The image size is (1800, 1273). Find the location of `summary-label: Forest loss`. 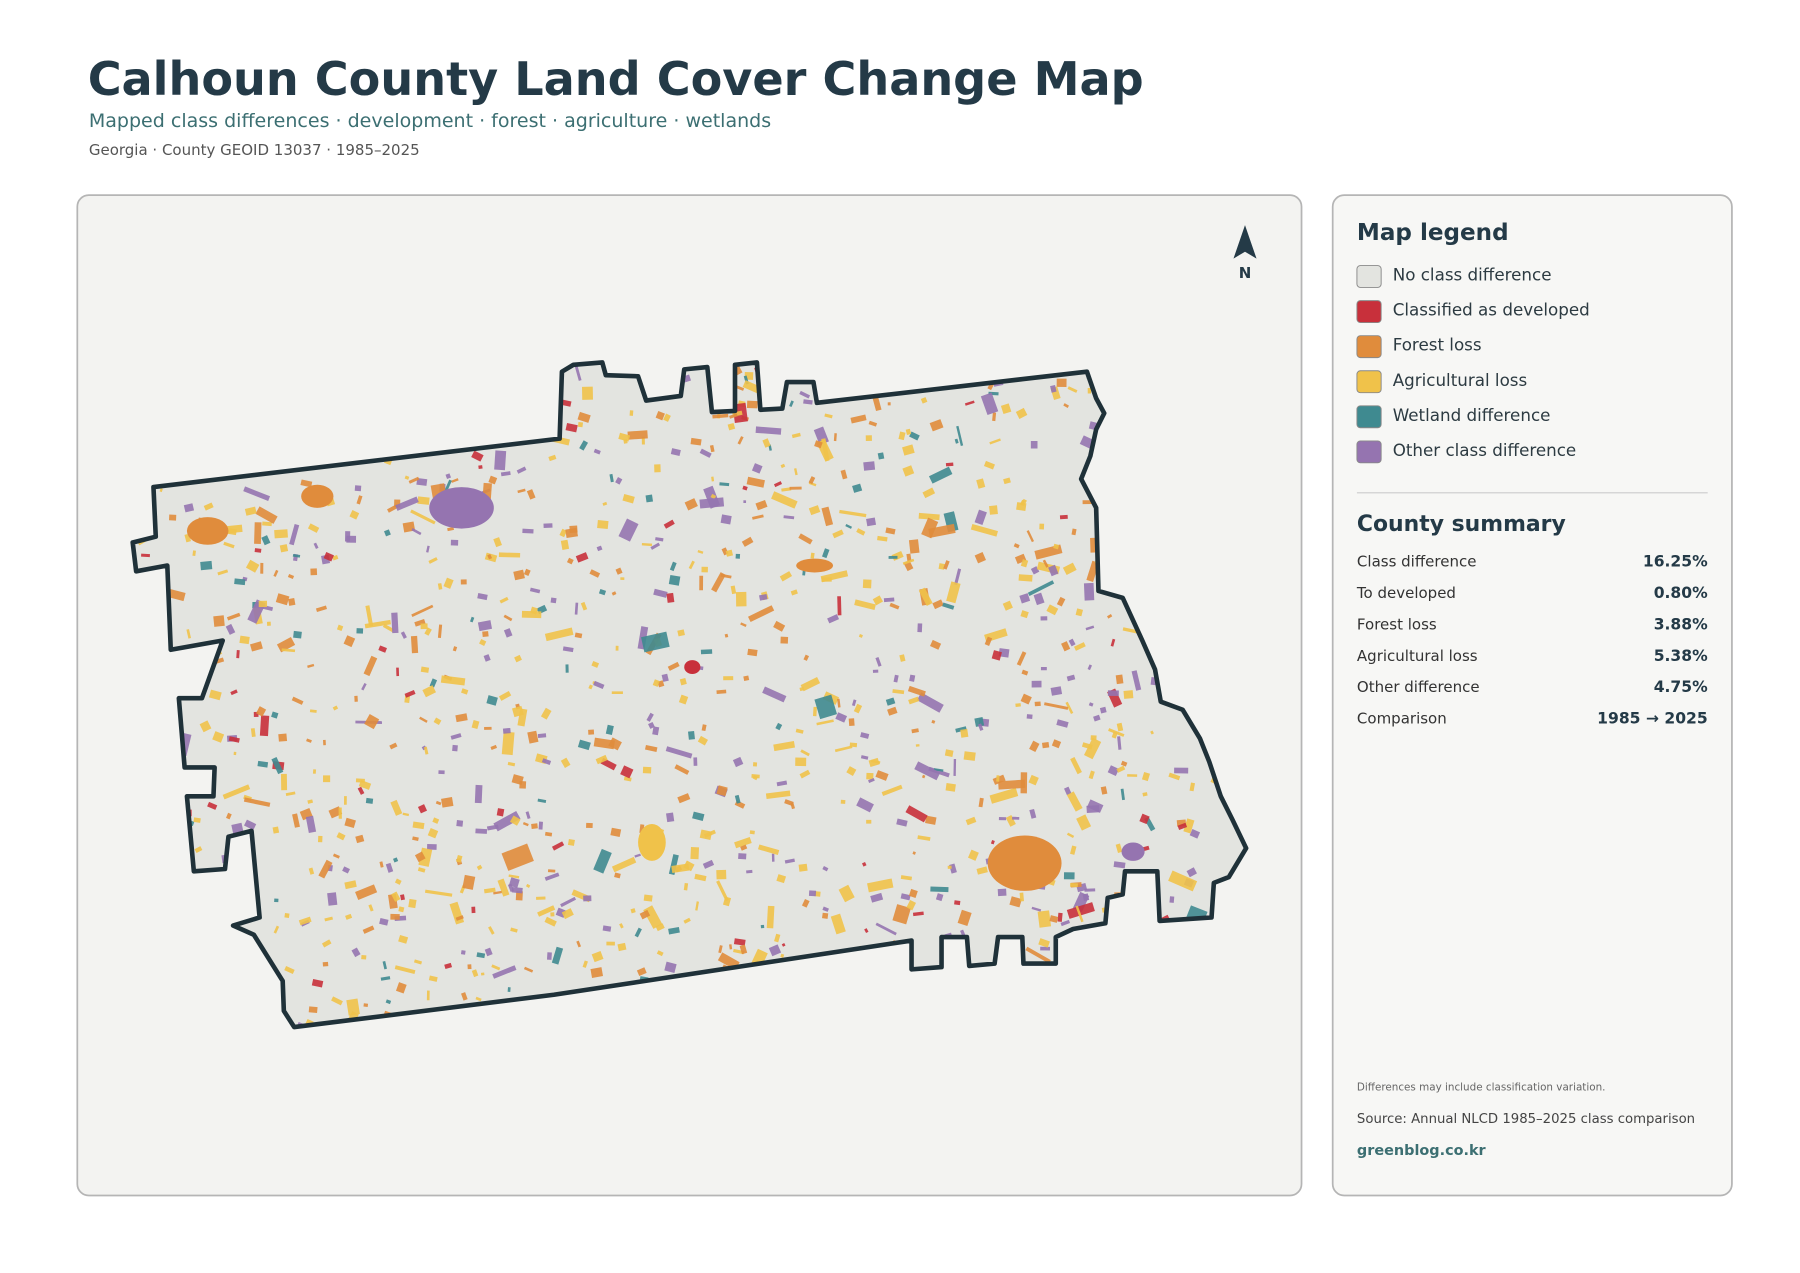

summary-label: Forest loss is located at coordinates (1397, 624).